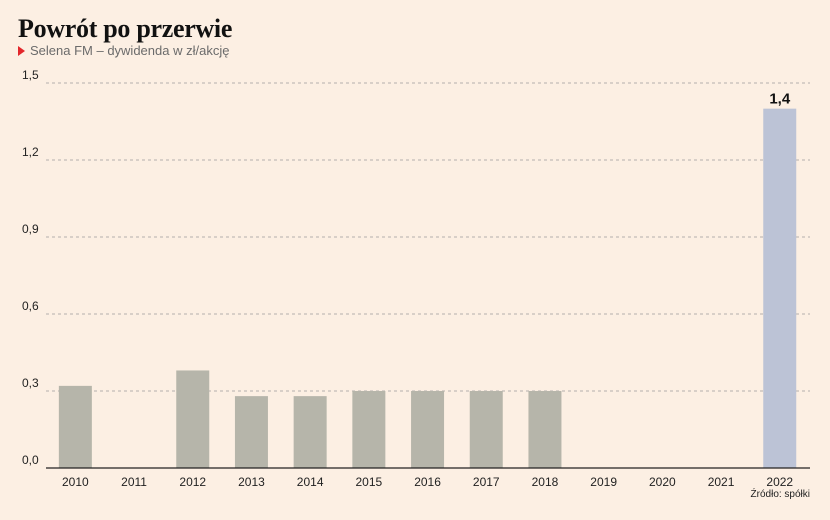  Describe the element at coordinates (75, 426) in the screenshot. I see `bar-2010` at that location.